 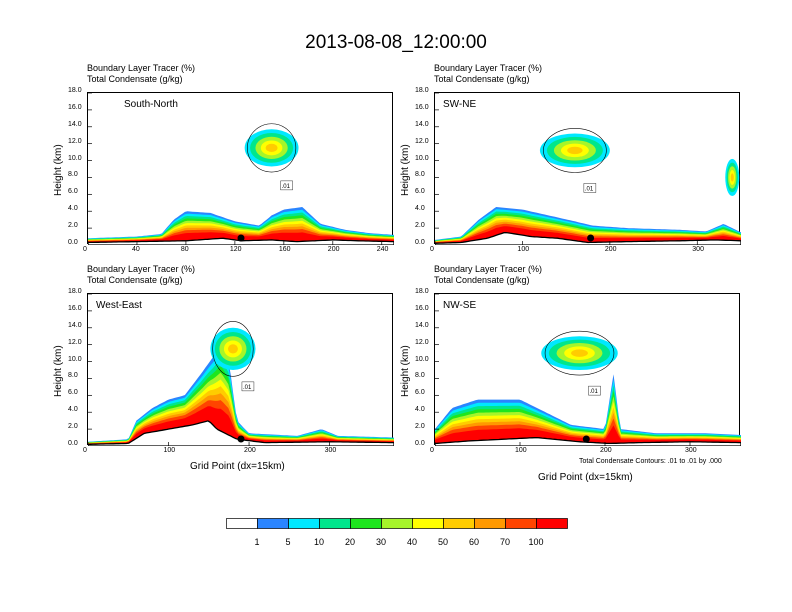 I want to click on terrain, so click(x=588, y=441).